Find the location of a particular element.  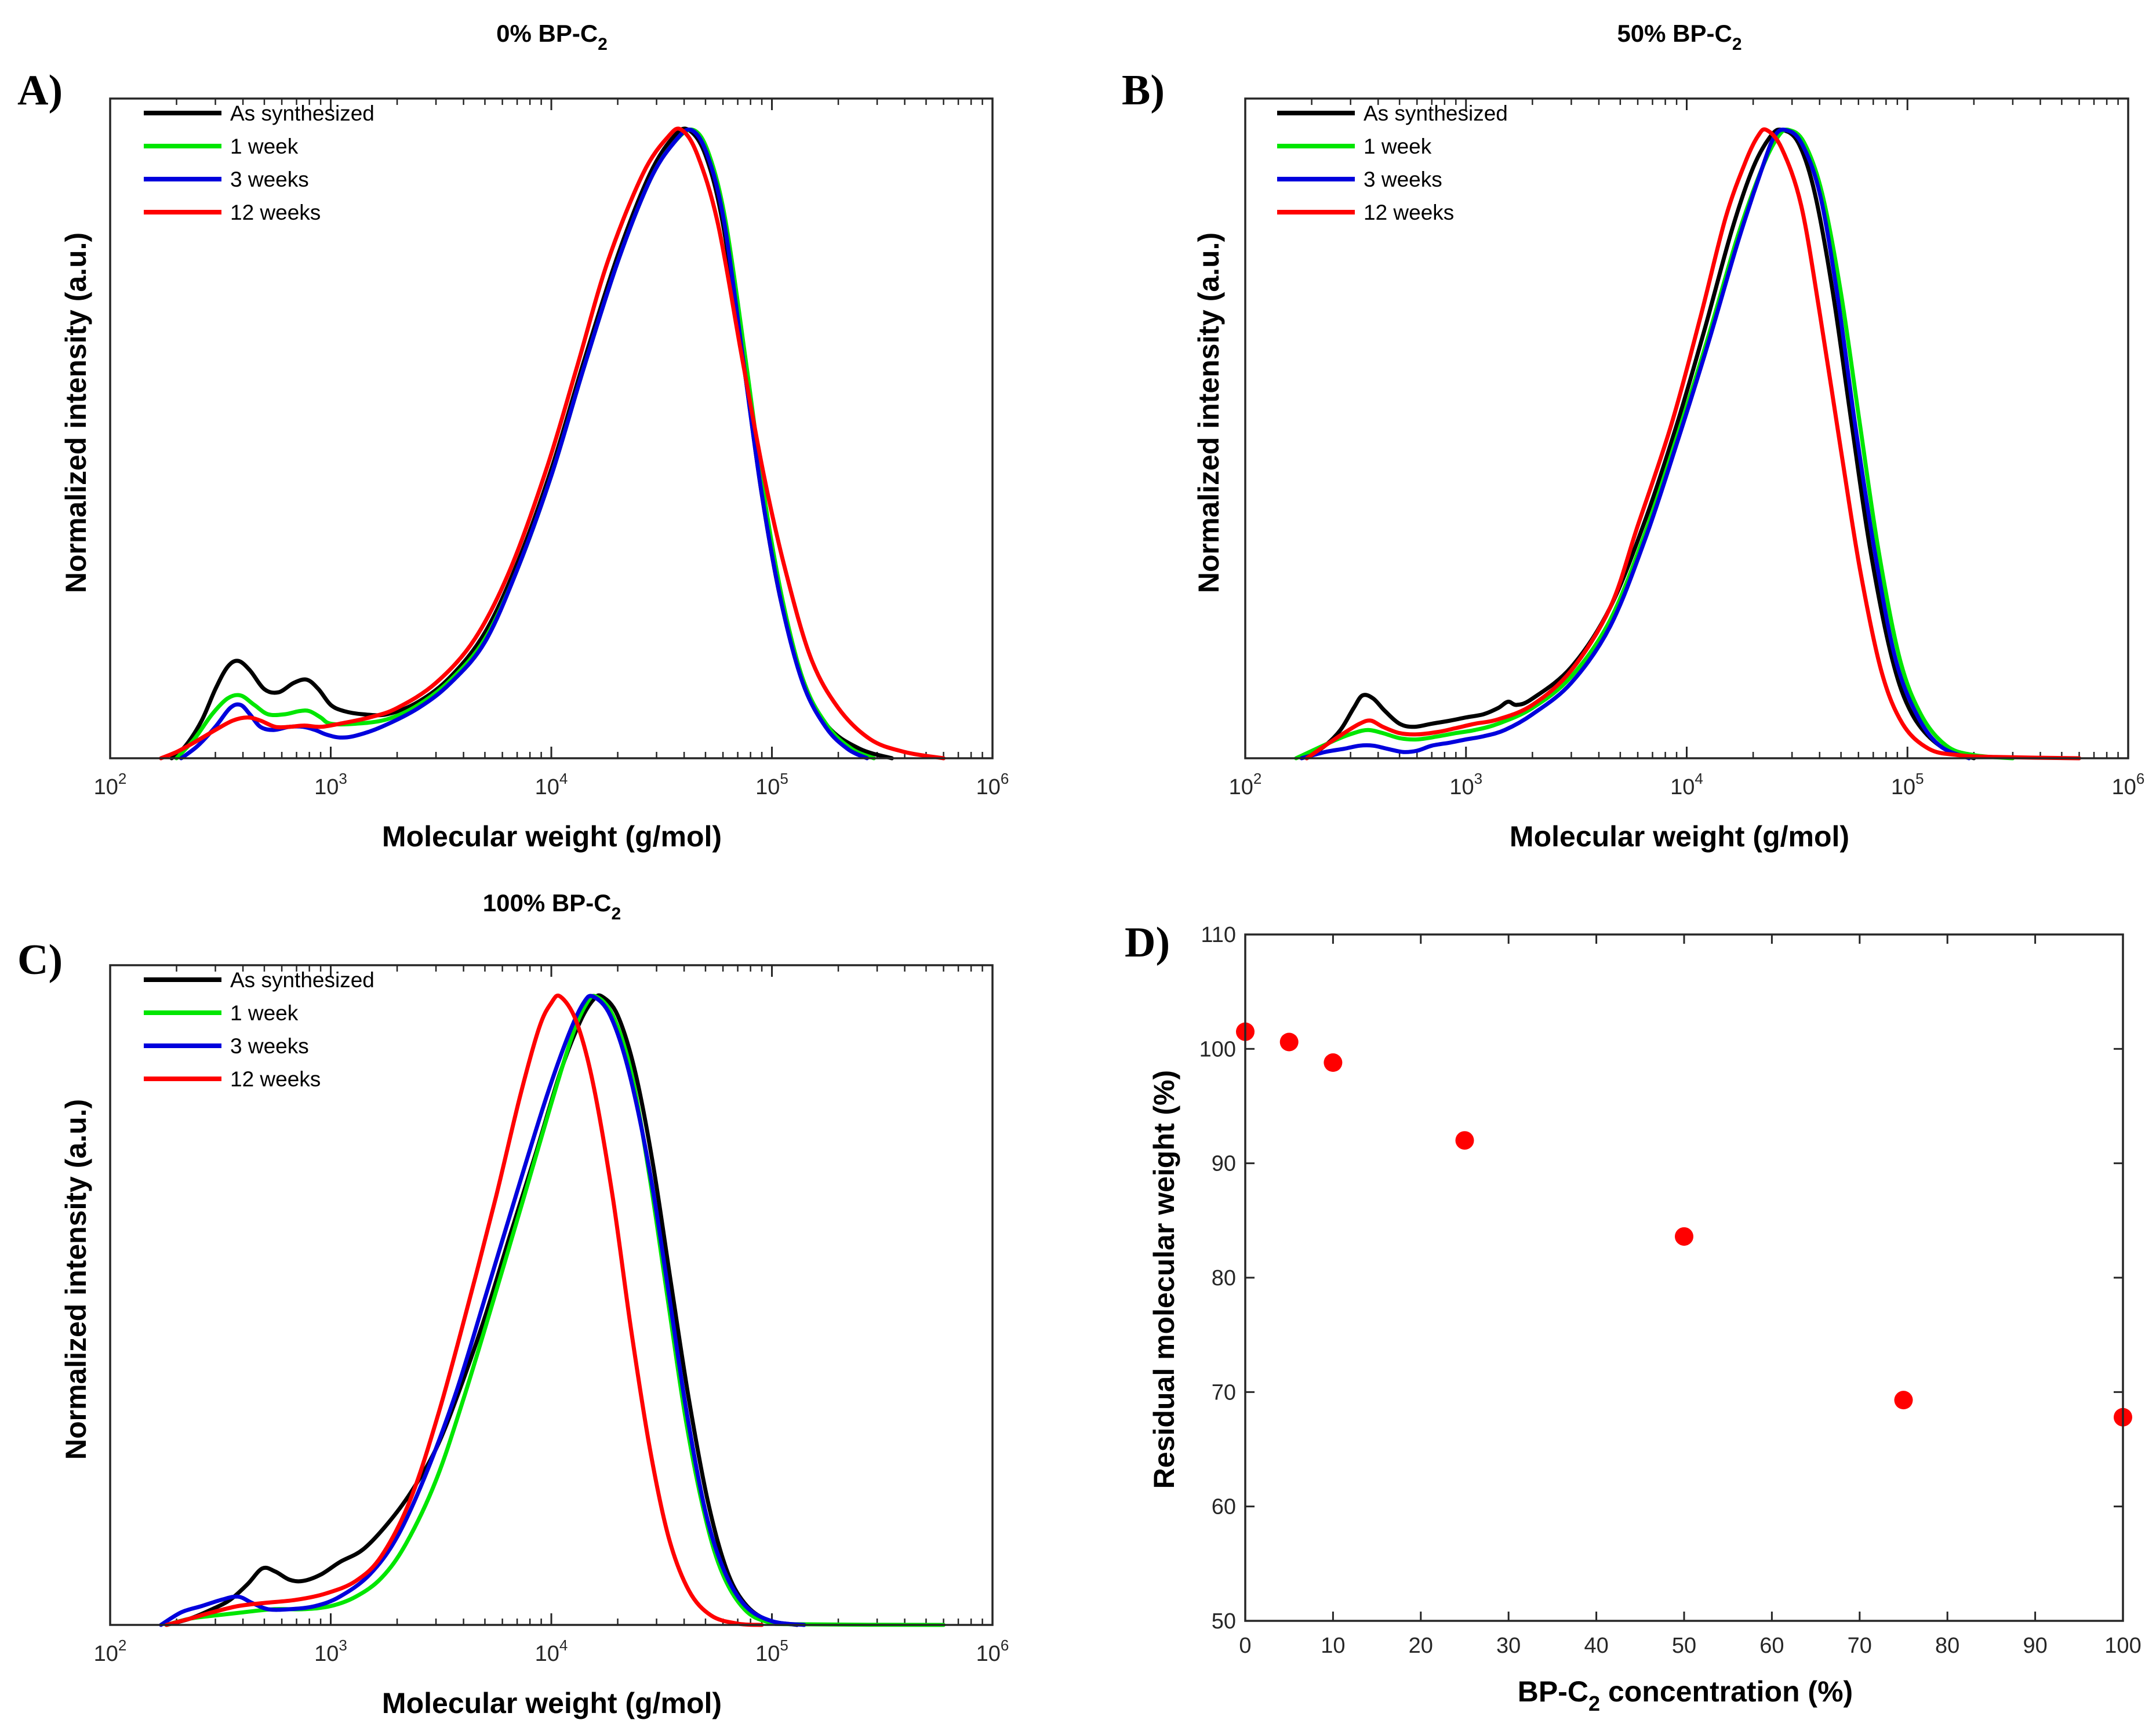

panel-d-y-tick-label: 70 is located at coordinates (1224, 1392).